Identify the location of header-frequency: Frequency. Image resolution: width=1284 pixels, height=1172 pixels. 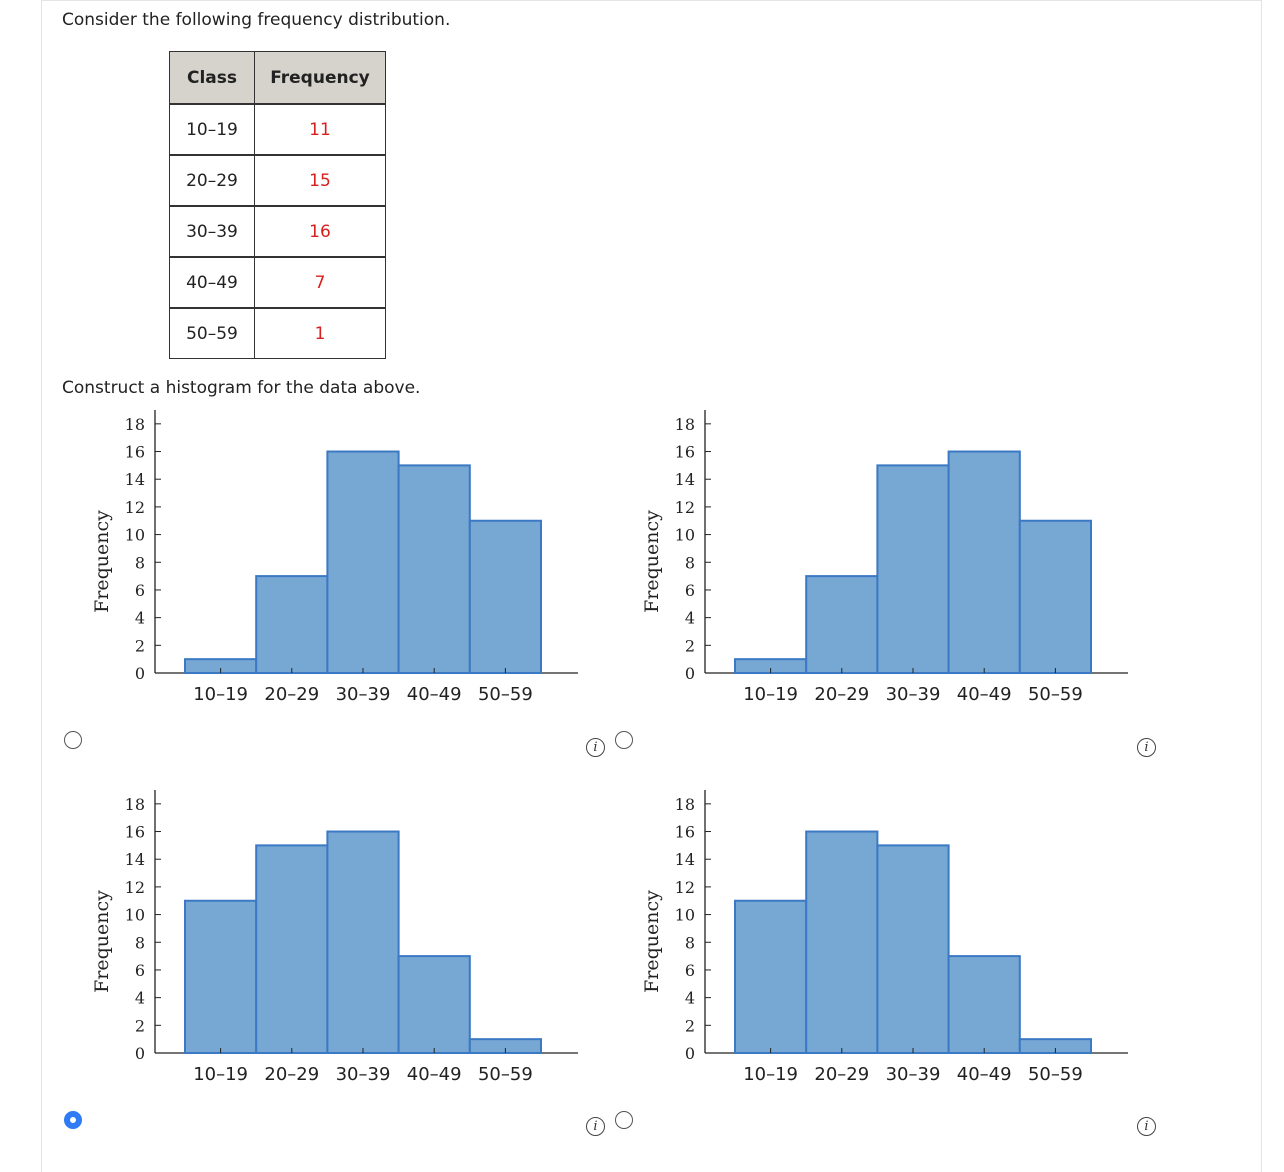
(320, 78).